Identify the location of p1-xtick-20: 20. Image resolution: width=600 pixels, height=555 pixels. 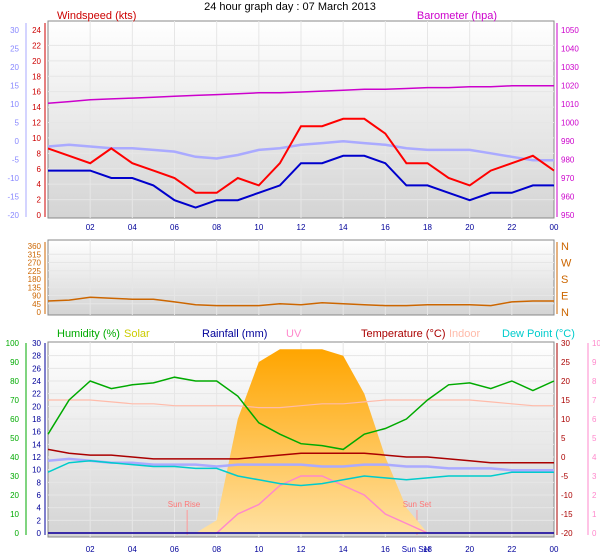
(469, 227).